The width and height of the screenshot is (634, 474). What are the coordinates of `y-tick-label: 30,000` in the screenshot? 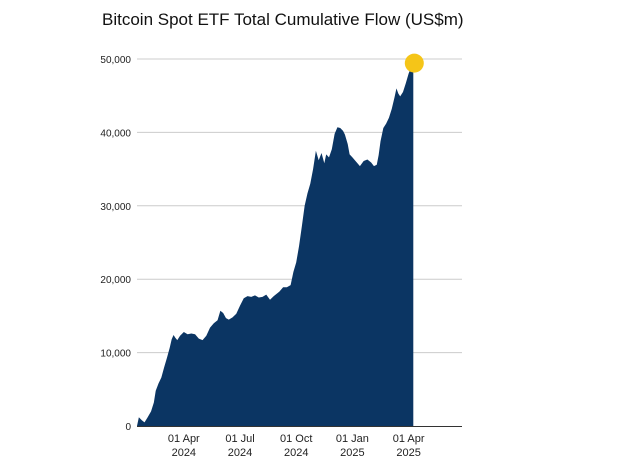 It's located at (115, 207).